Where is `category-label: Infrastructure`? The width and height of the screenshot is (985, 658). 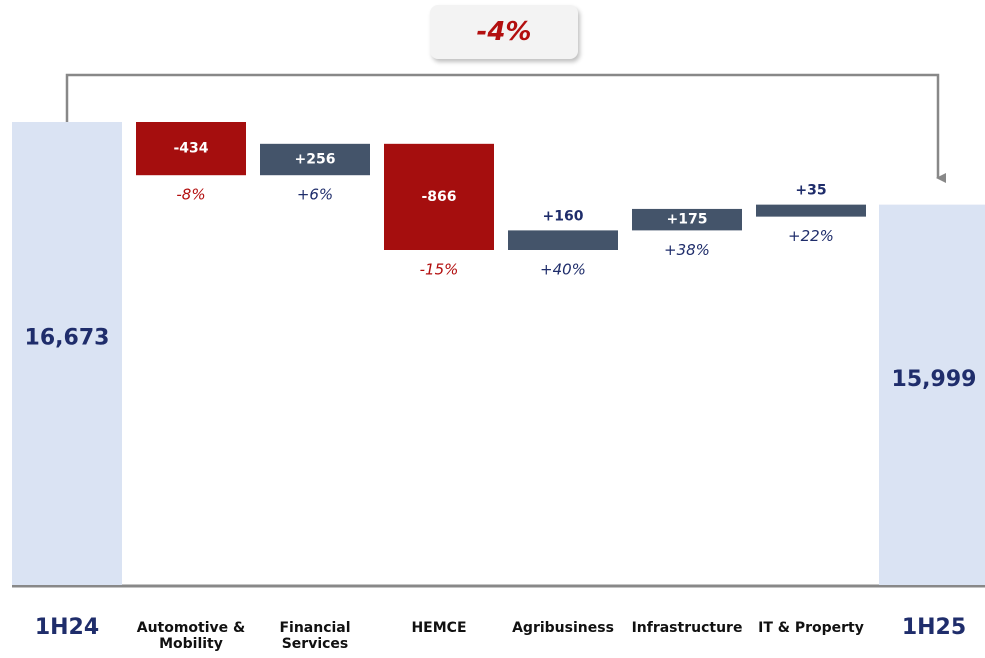
category-label: Infrastructure is located at coordinates (687, 628).